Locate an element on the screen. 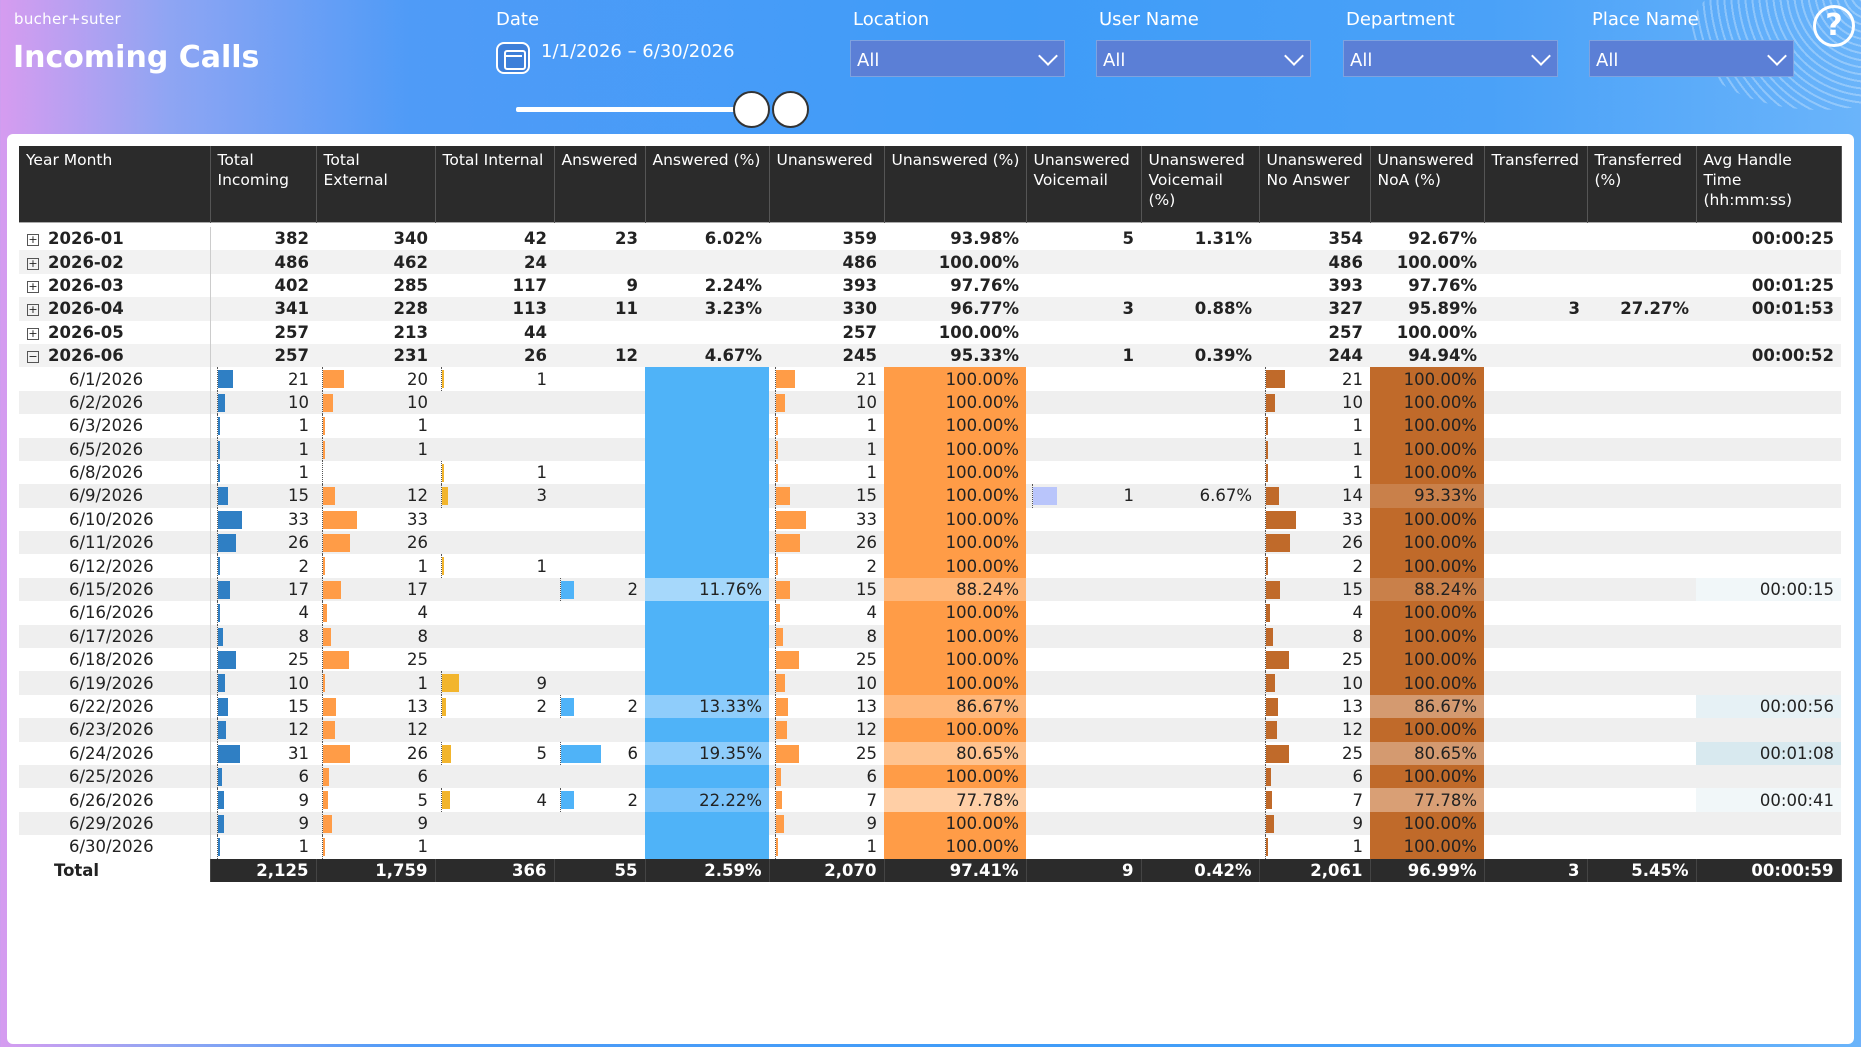  cell-unanswered-noa: 100.00% is located at coordinates (1427, 660).